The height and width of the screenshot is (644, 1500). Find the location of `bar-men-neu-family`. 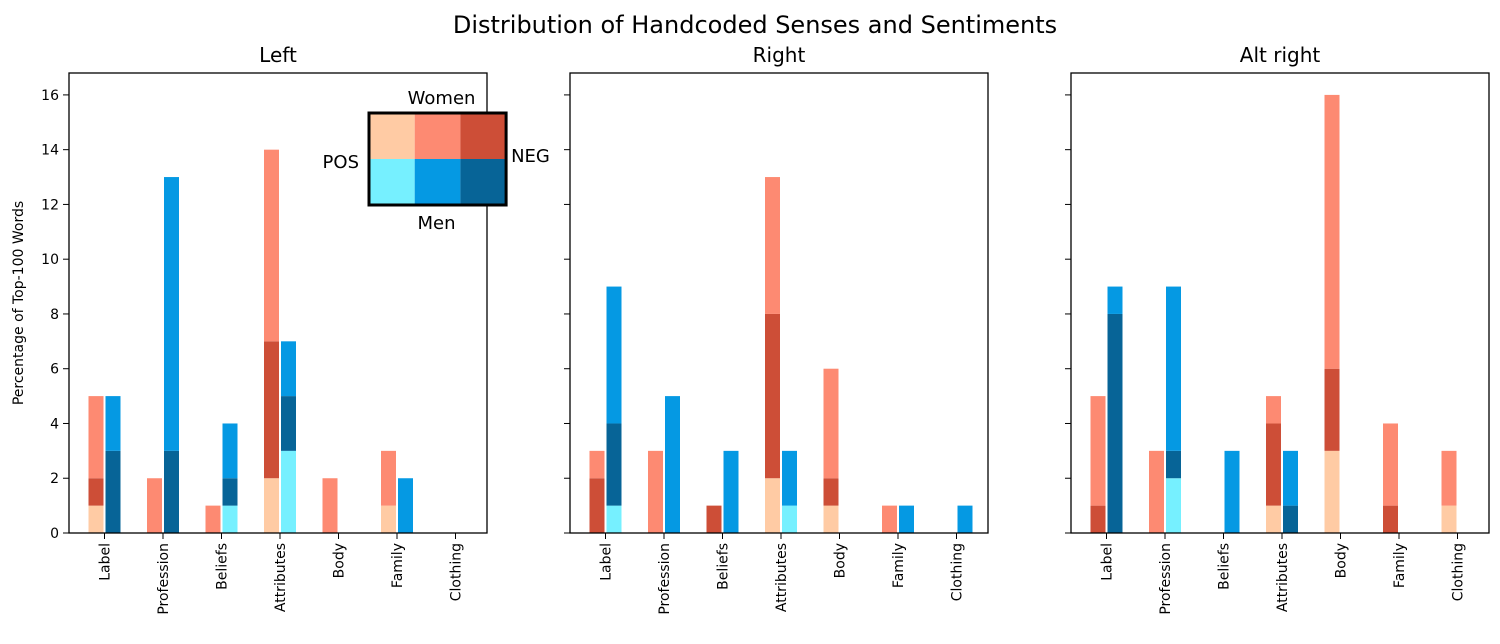

bar-men-neu-family is located at coordinates (906, 519).